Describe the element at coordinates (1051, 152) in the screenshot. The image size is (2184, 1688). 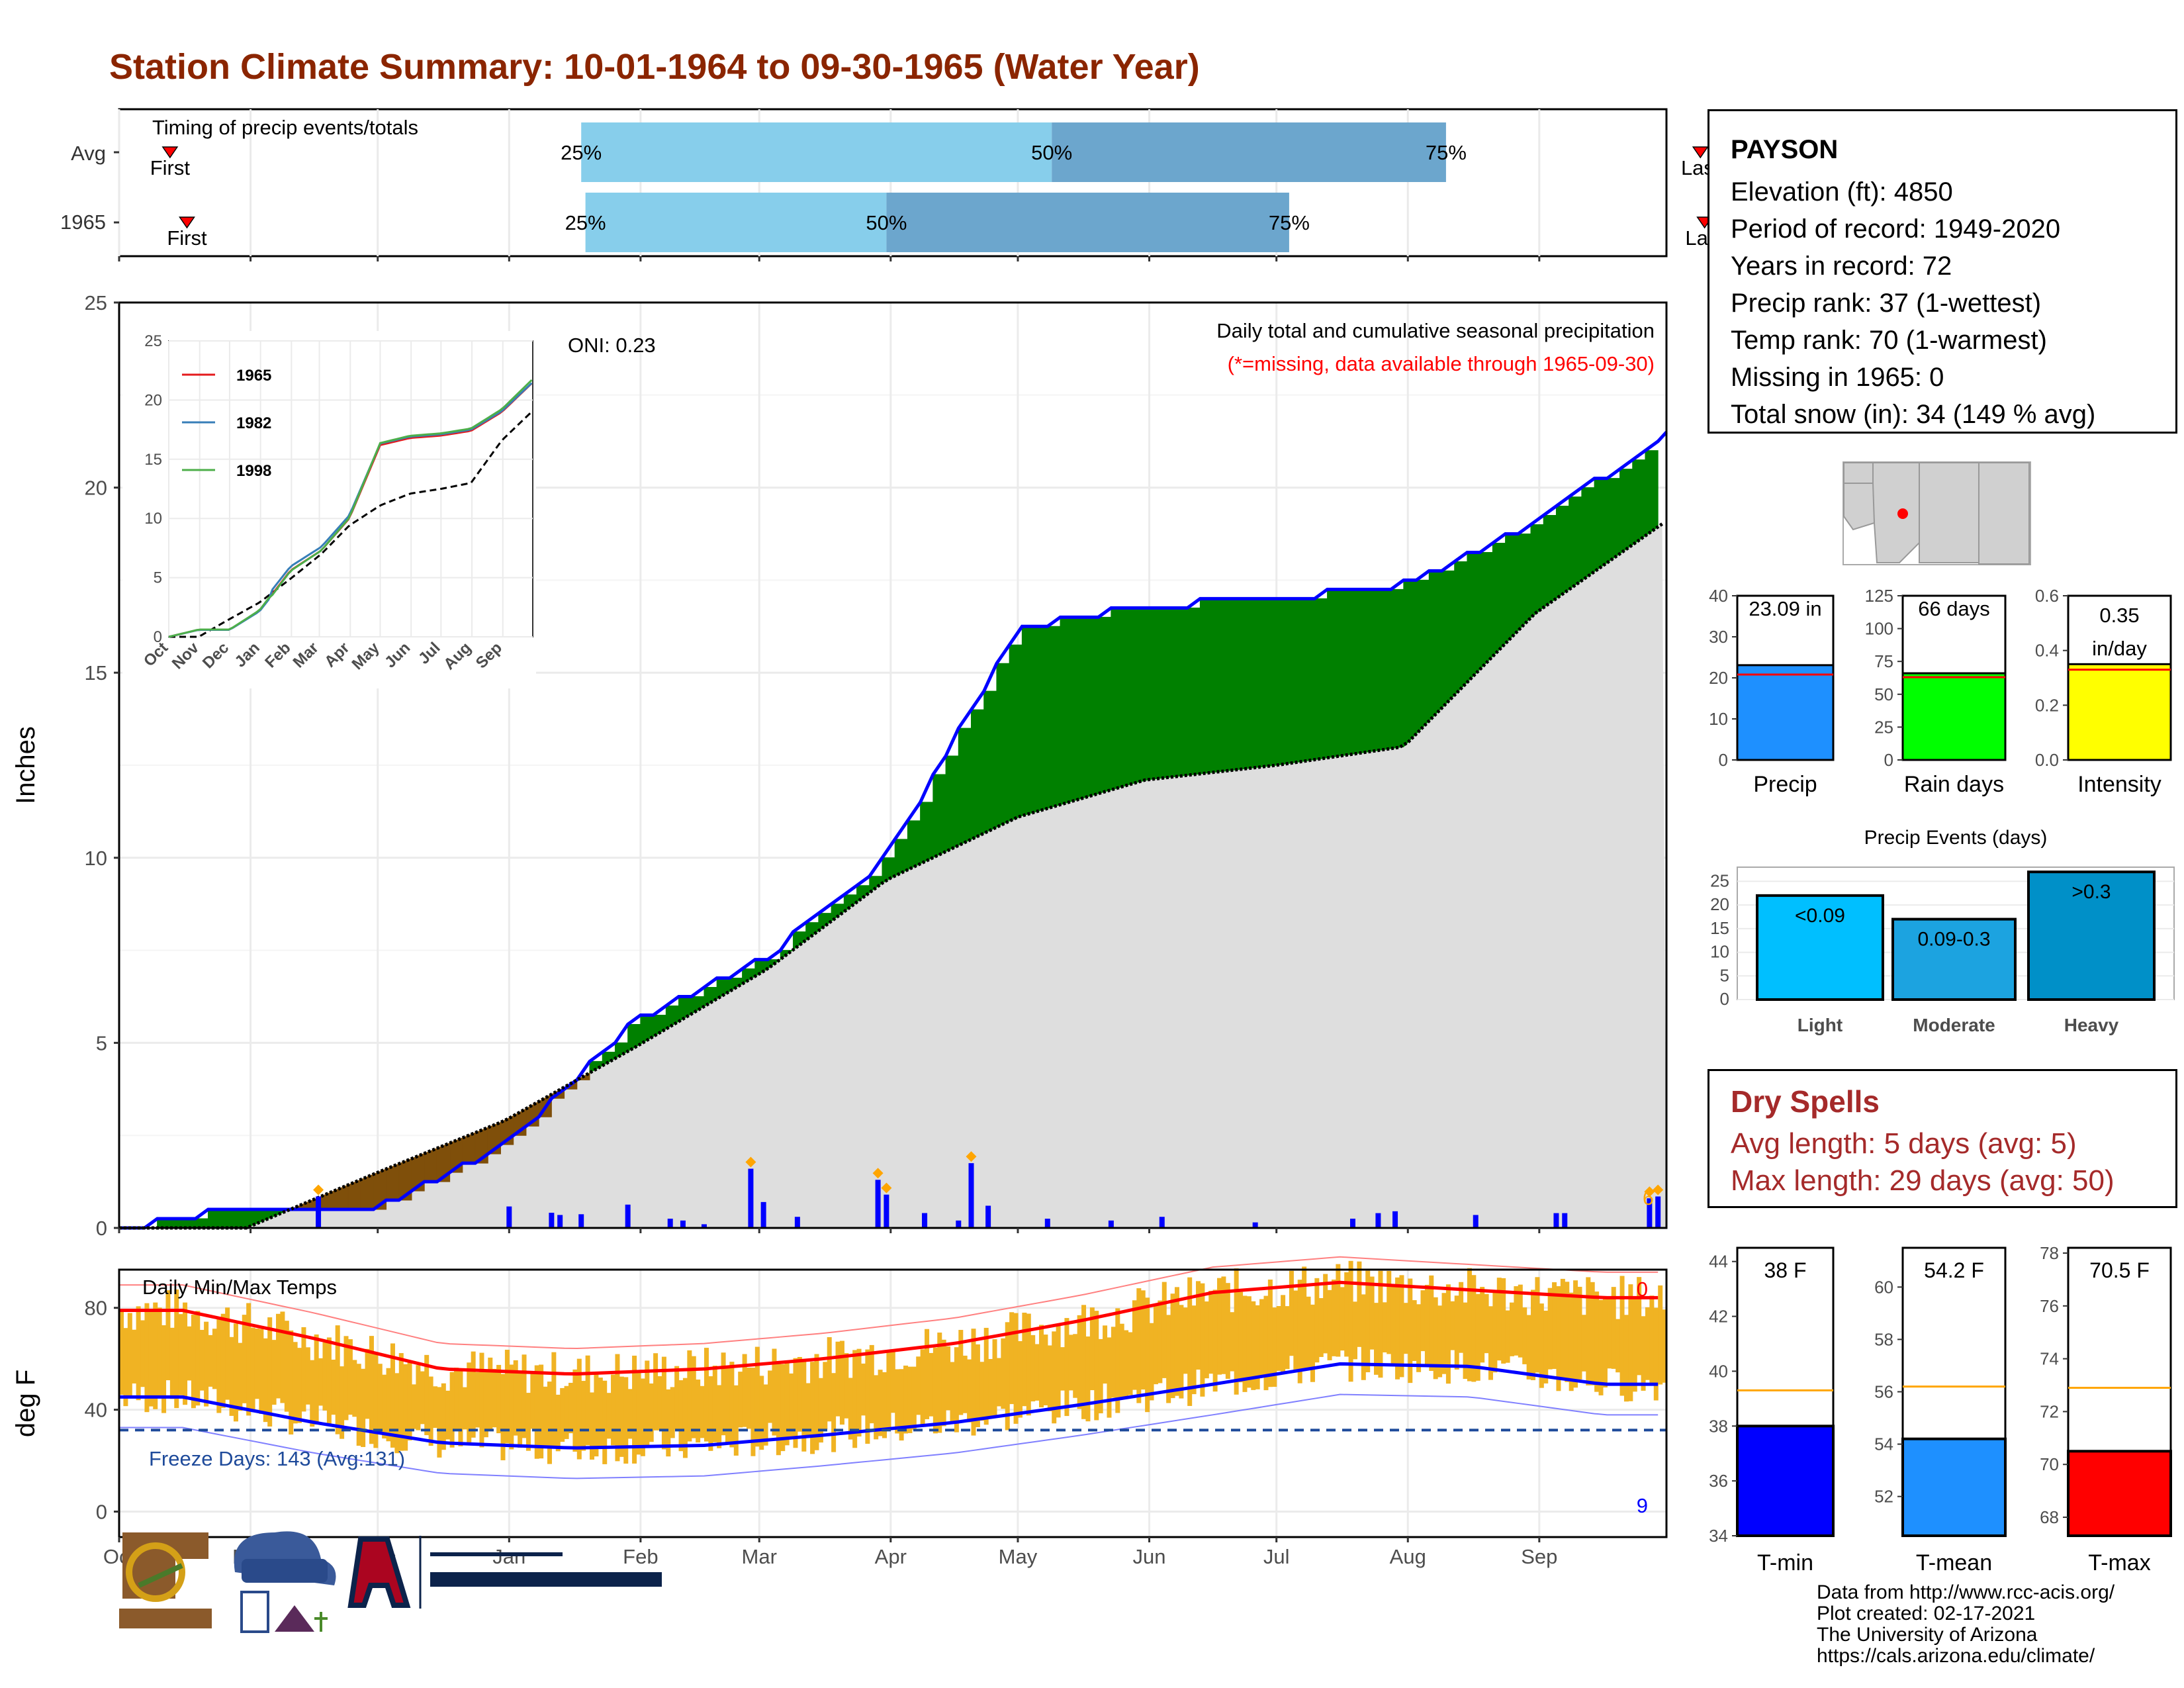
I see `p50-label: 50%` at that location.